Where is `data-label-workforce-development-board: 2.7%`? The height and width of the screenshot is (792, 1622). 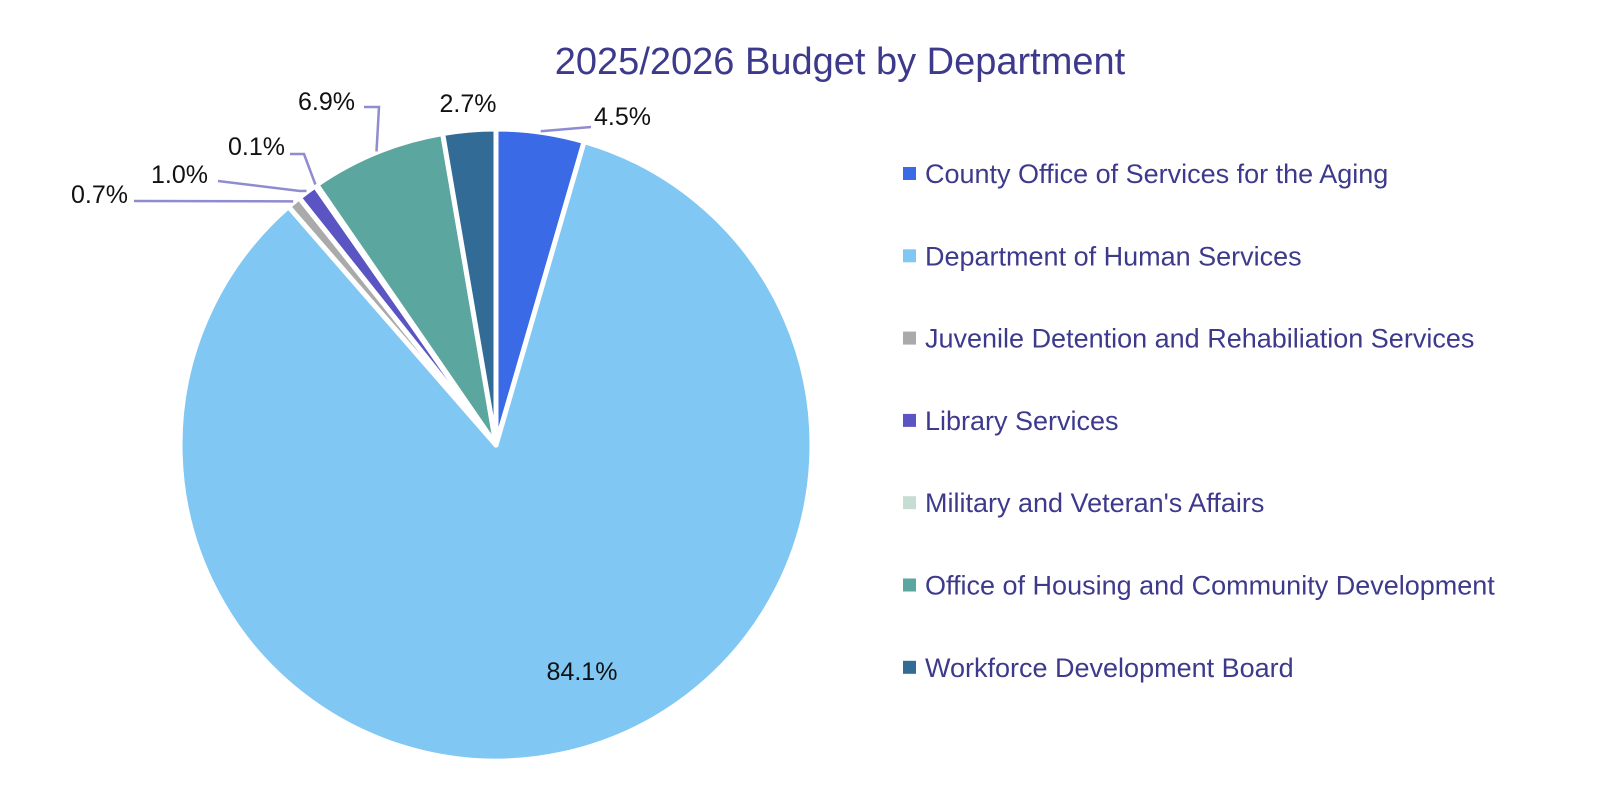 data-label-workforce-development-board: 2.7% is located at coordinates (468, 104).